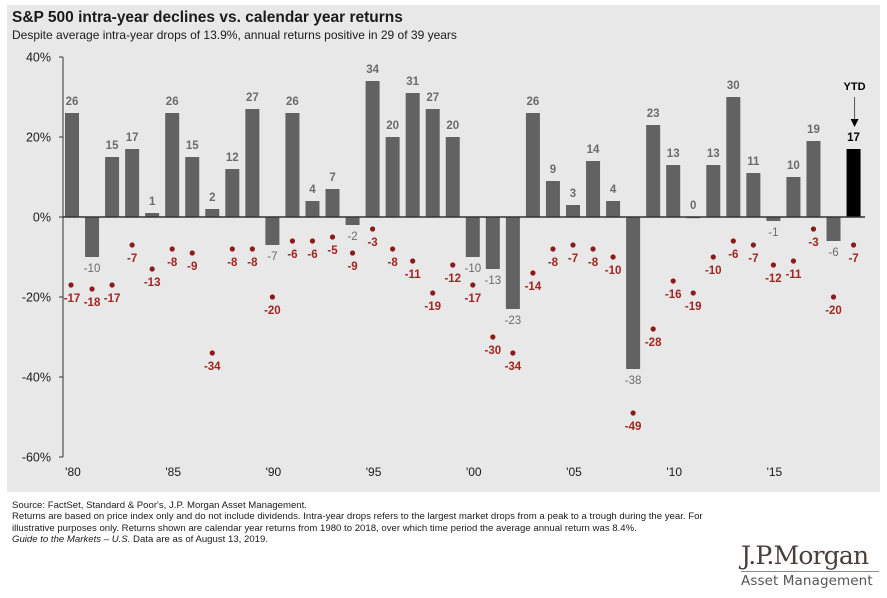  What do you see at coordinates (71, 285) in the screenshot?
I see `dot-1980` at bounding box center [71, 285].